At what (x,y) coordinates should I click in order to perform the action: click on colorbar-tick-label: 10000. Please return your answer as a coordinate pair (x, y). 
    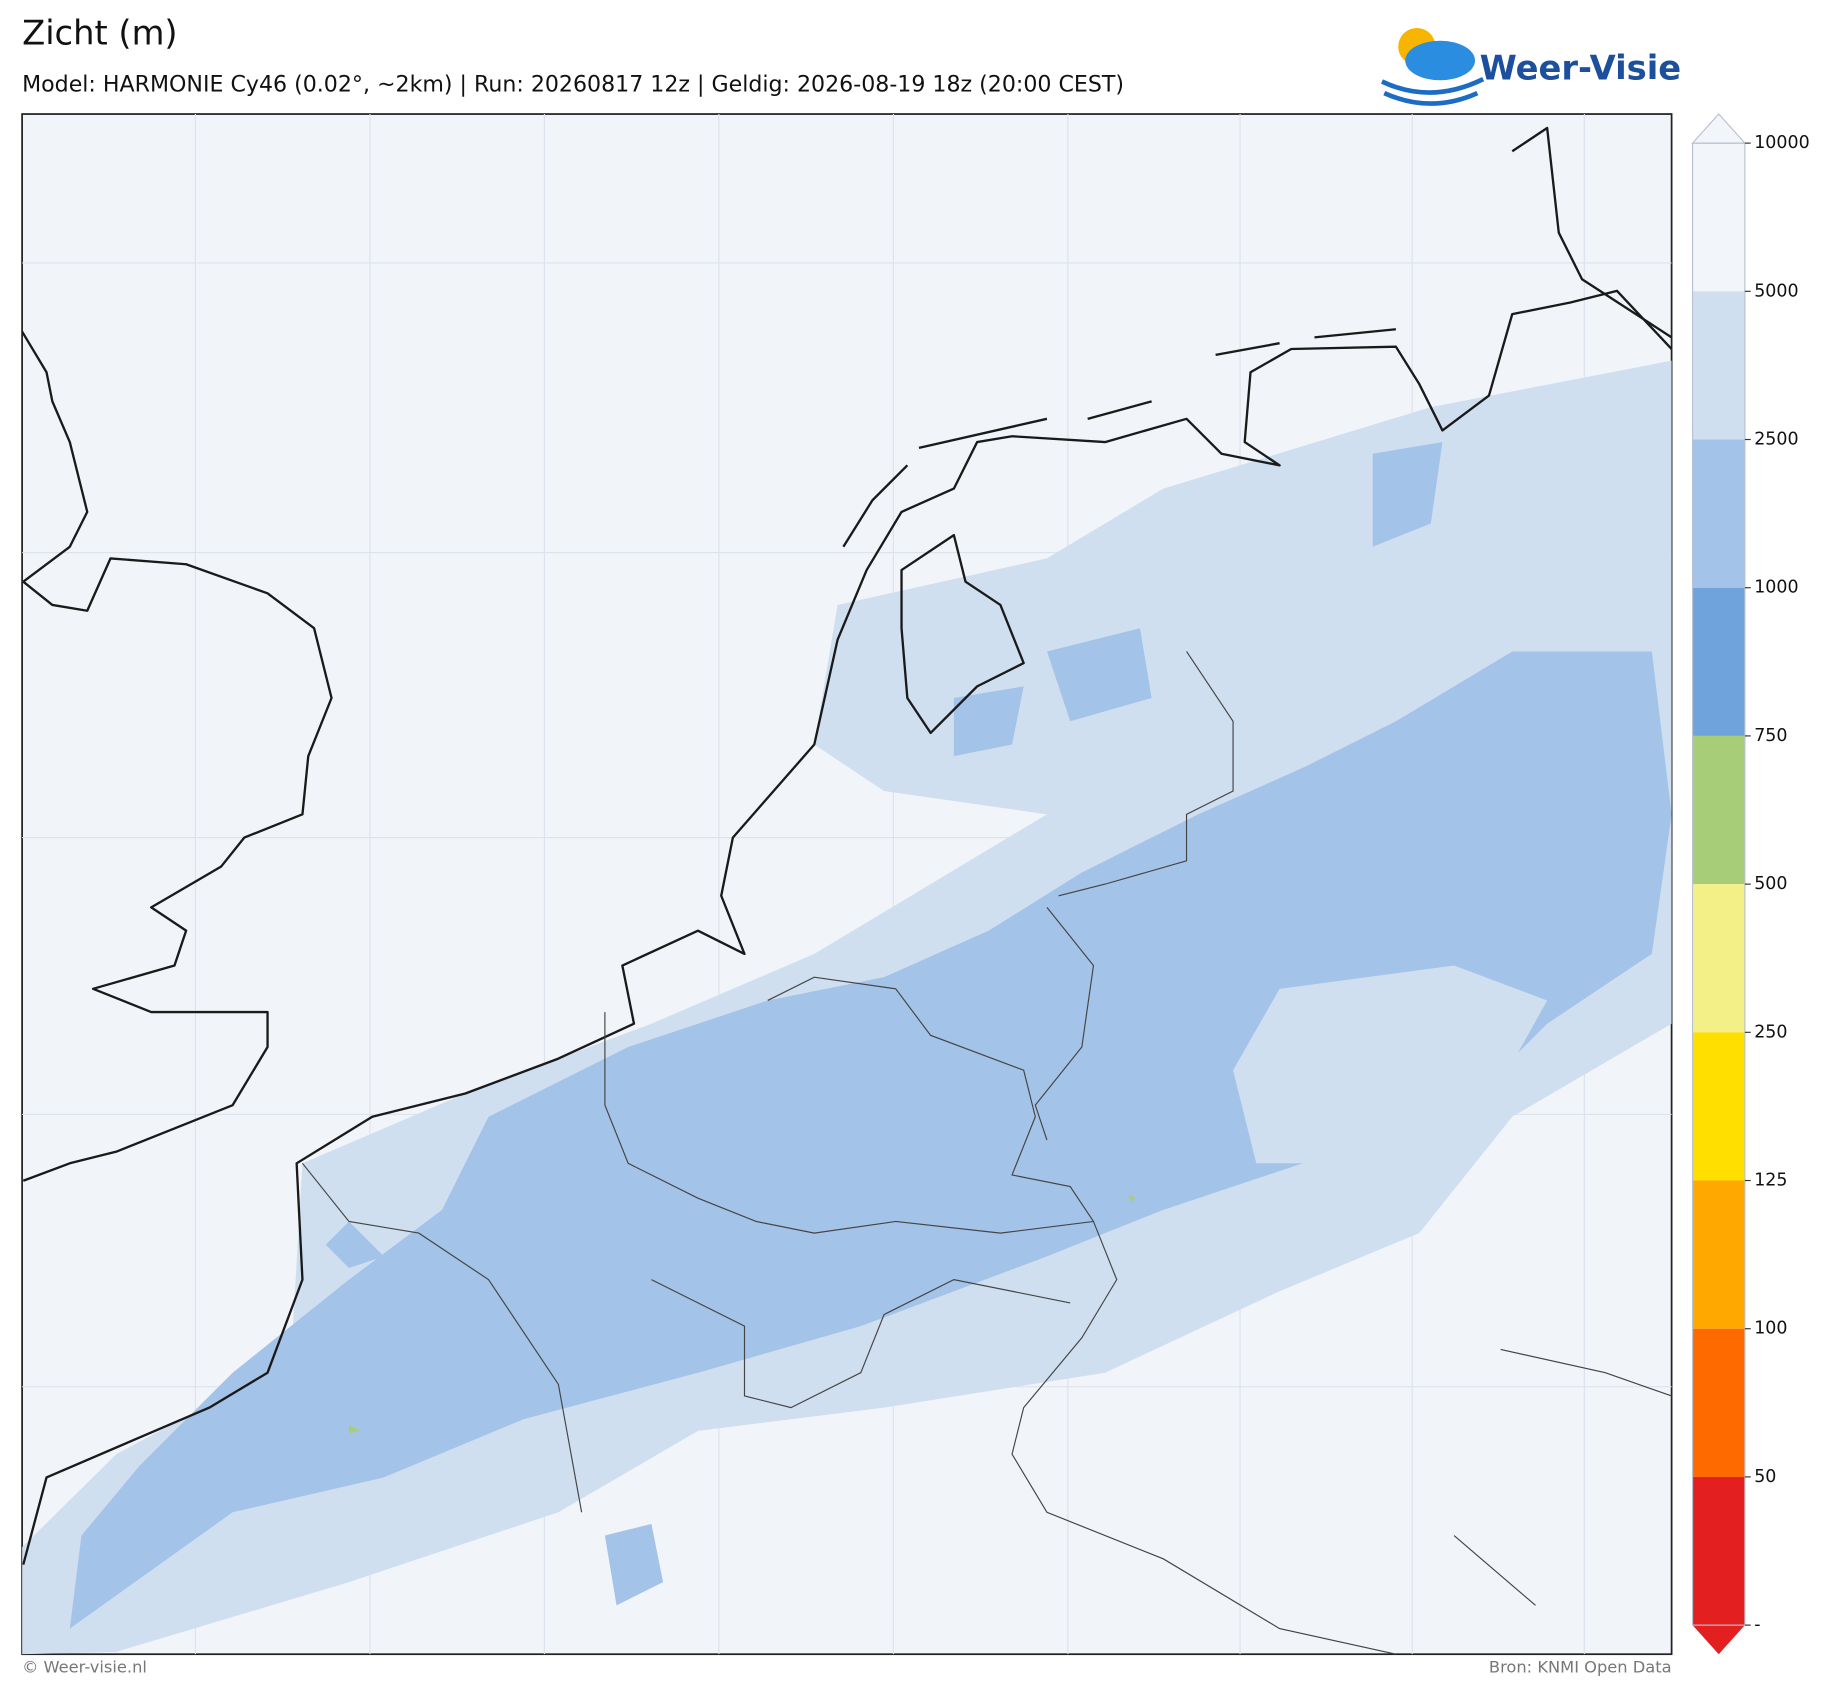
    Looking at the image, I should click on (1781, 143).